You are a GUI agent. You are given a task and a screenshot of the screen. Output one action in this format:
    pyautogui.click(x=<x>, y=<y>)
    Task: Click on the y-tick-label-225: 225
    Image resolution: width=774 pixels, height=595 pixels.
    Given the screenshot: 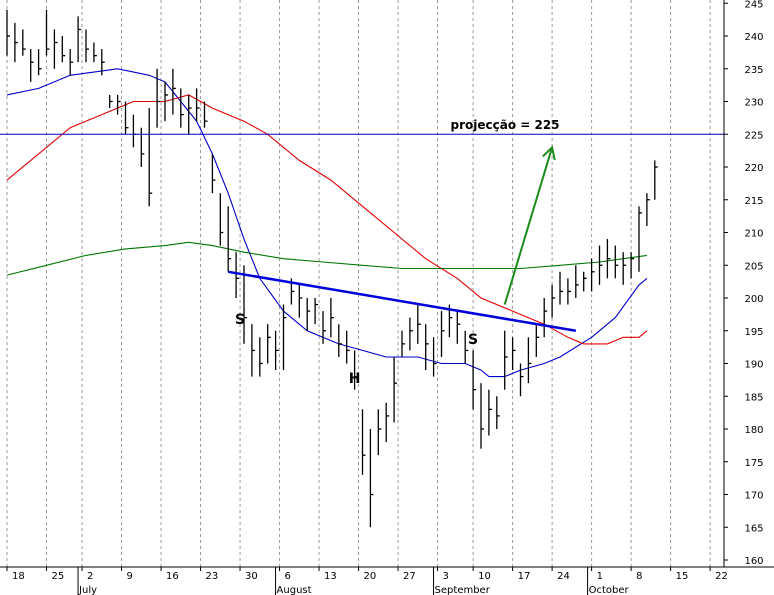 What is the action you would take?
    pyautogui.click(x=753, y=135)
    